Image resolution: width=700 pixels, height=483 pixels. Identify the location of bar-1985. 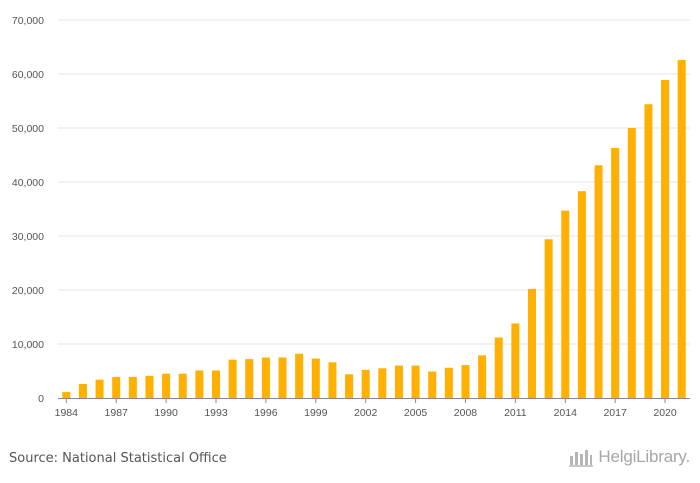
(82, 390).